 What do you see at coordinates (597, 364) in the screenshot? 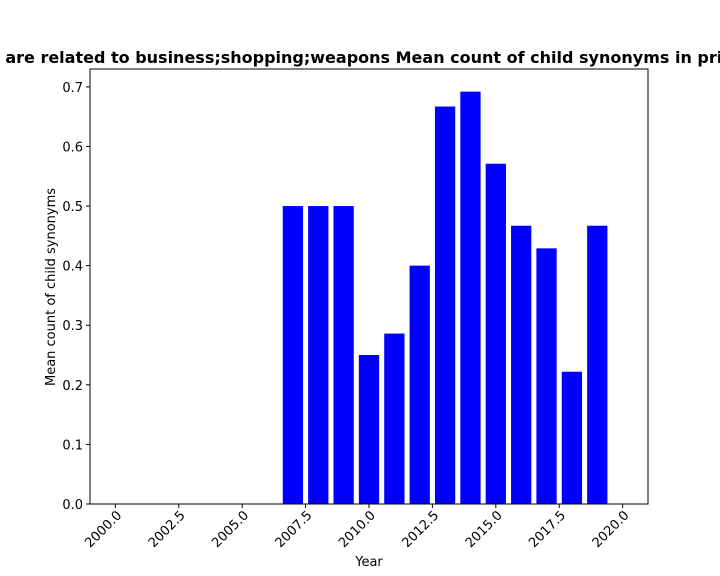
I see `bar-2019` at bounding box center [597, 364].